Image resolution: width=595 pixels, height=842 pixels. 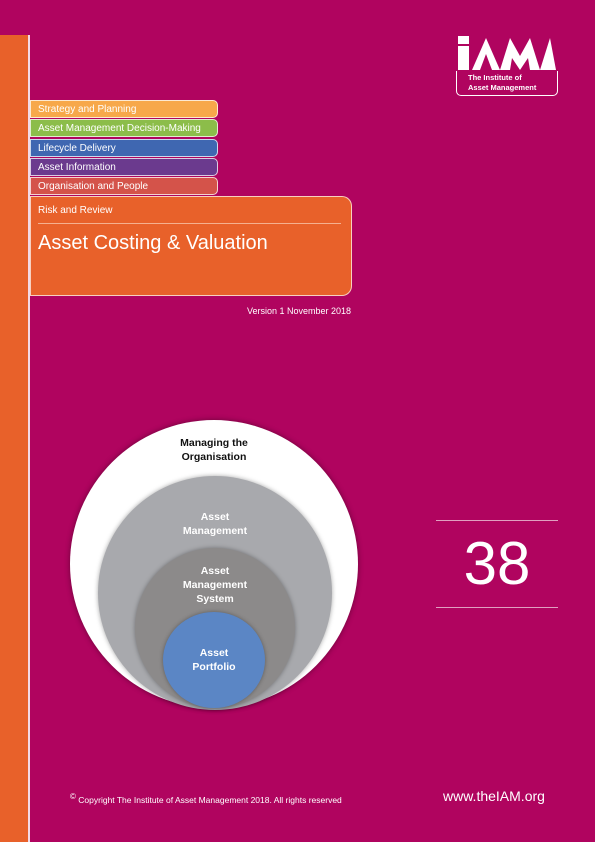 I want to click on panel-divider, so click(x=189, y=223).